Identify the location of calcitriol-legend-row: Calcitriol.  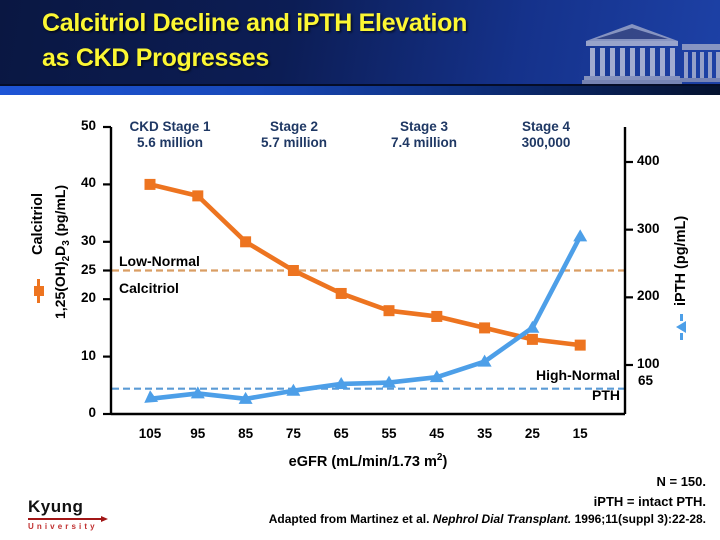
(38, 245).